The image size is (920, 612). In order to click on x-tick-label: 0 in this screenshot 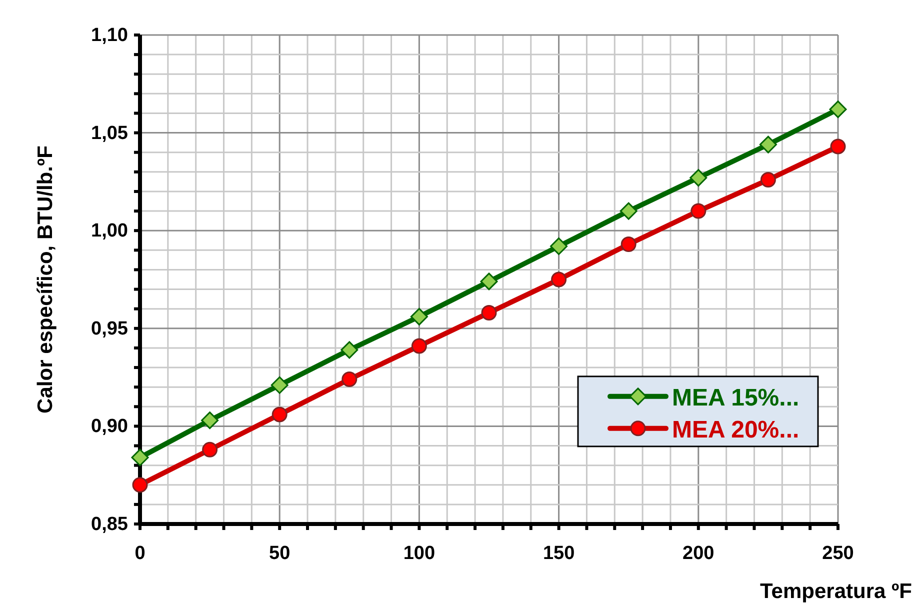, I will do `click(140, 553)`.